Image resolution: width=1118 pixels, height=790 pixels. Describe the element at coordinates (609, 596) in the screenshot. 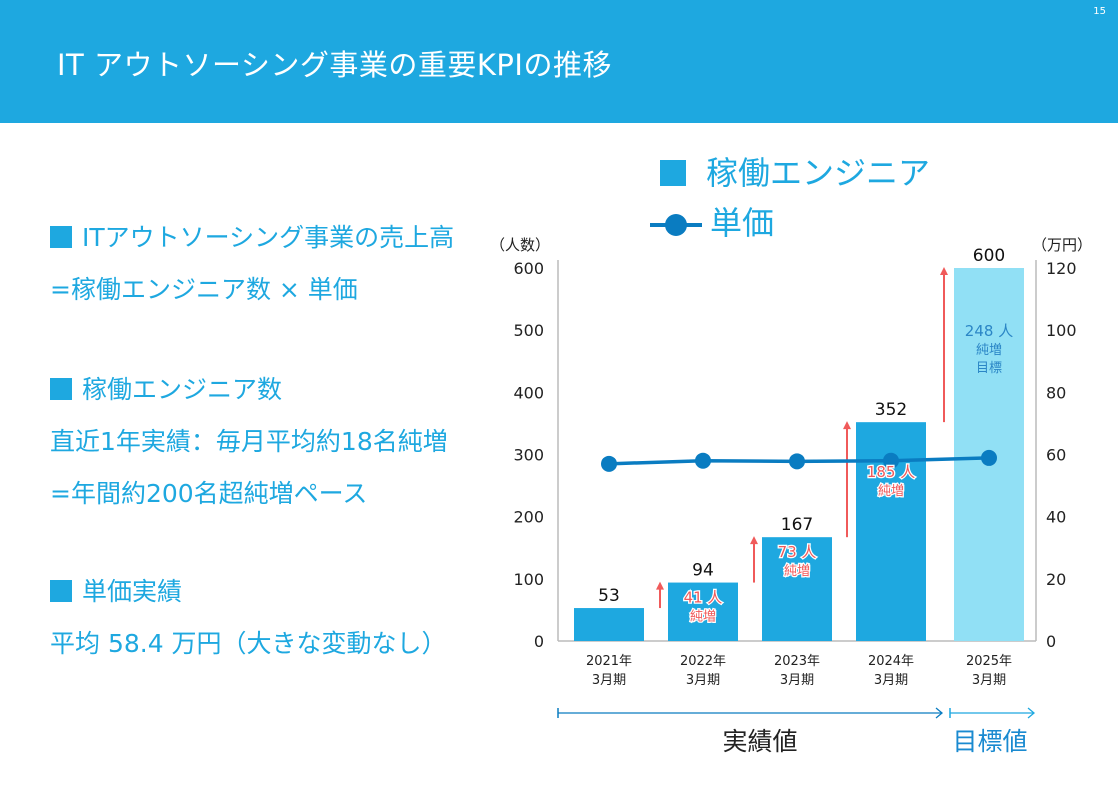

I see `bar-value-label: 53` at that location.